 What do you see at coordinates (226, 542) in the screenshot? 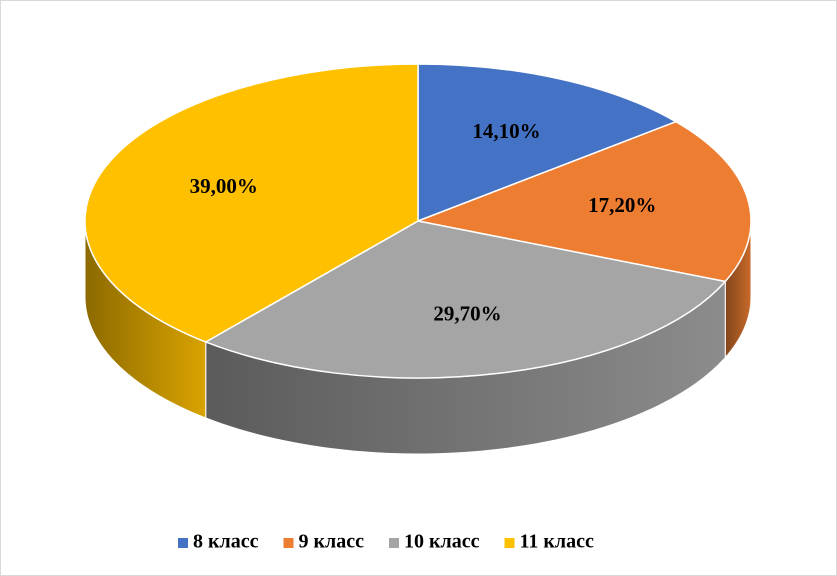
I see `legend-label: 8 класс` at bounding box center [226, 542].